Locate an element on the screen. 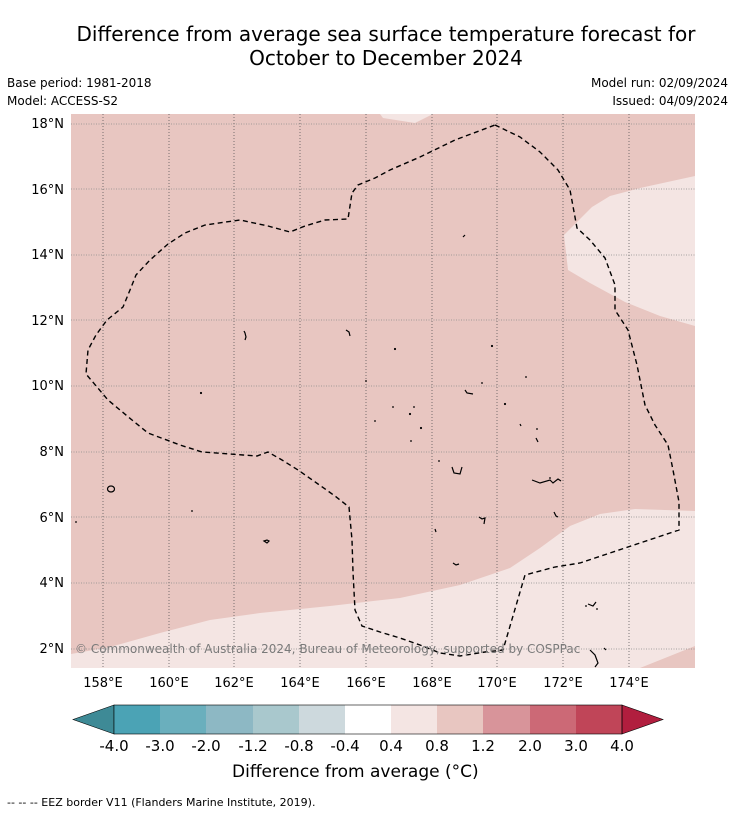 This screenshot has height=816, width=736. y-tick-2n: 2°N is located at coordinates (52, 649).